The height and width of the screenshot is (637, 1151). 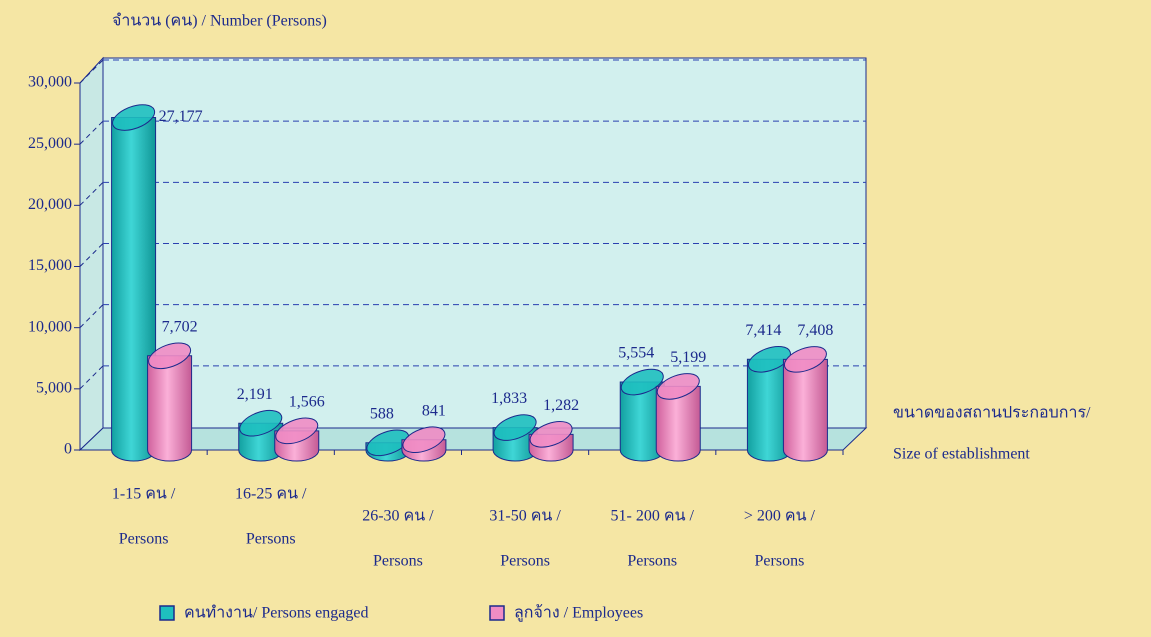 I want to click on value-label: 7,408, so click(x=815, y=330).